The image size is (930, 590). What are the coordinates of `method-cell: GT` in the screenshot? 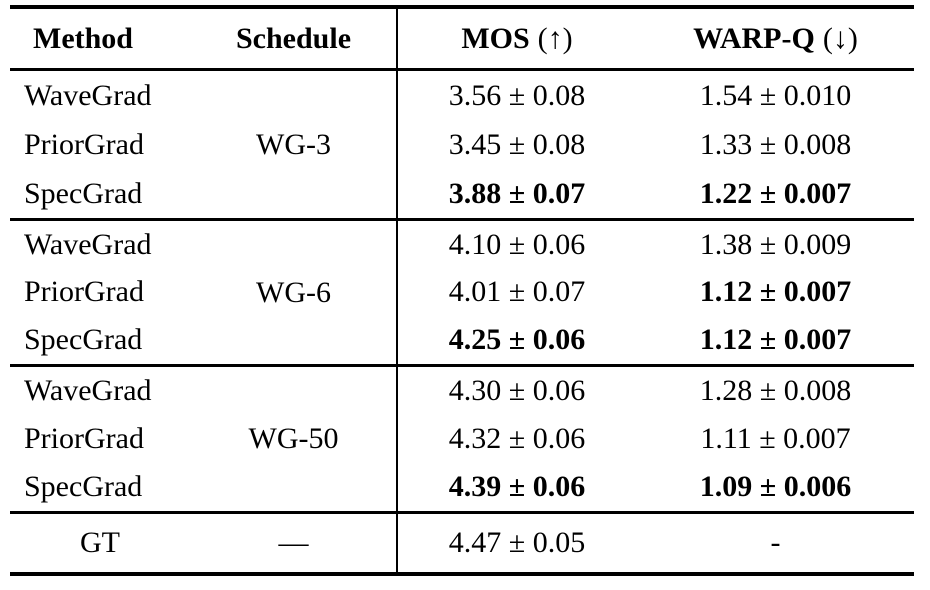 It's located at (100, 542).